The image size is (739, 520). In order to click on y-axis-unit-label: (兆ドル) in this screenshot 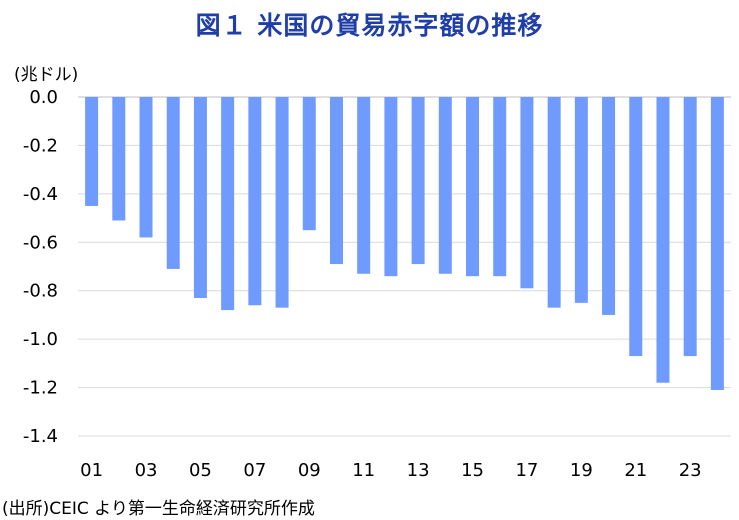, I will do `click(46, 75)`.